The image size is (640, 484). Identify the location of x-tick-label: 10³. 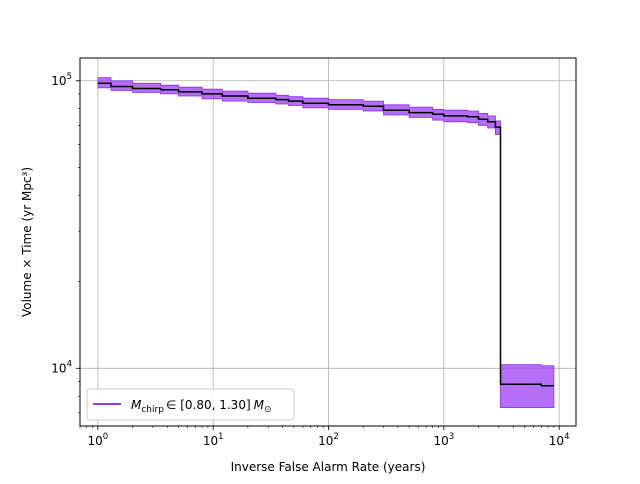
(443, 440).